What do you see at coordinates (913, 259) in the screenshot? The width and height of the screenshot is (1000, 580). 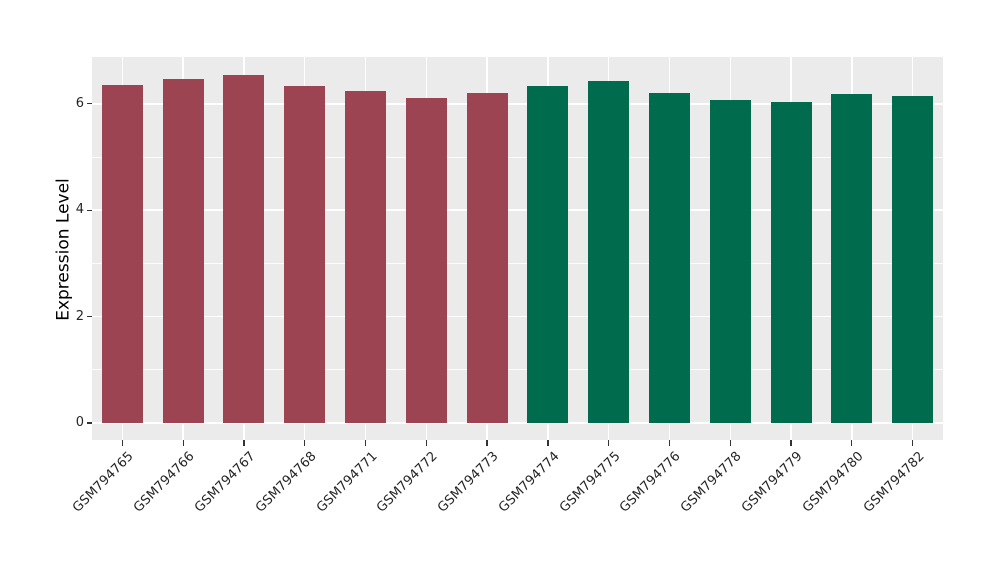 I see `bar-GSM794782` at bounding box center [913, 259].